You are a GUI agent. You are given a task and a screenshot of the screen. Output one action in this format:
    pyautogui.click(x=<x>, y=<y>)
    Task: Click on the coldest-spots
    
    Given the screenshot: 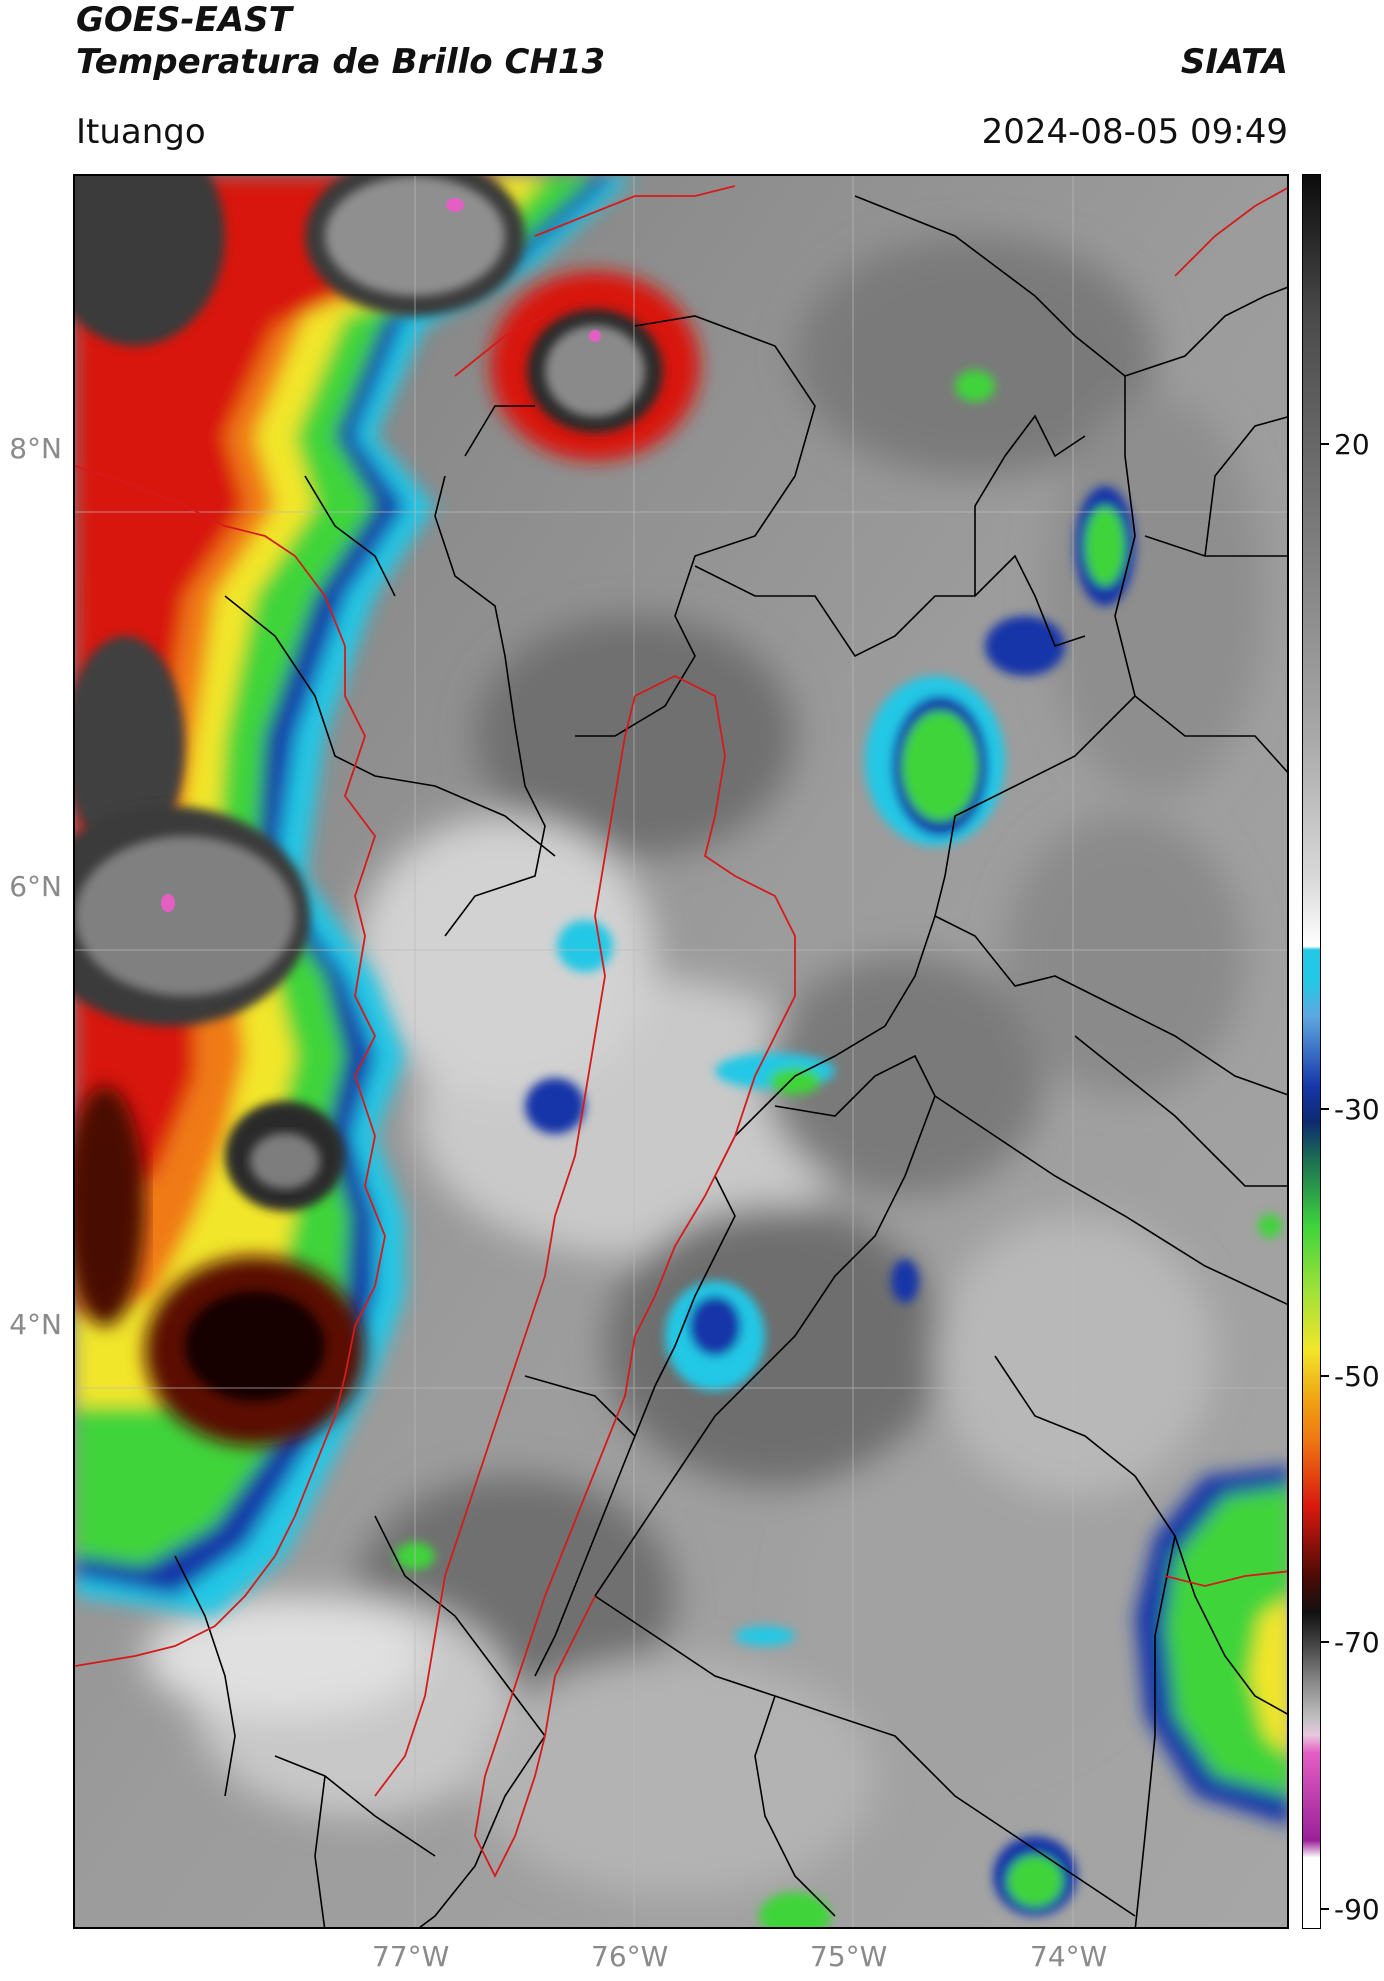 What is the action you would take?
    pyautogui.click(x=381, y=555)
    